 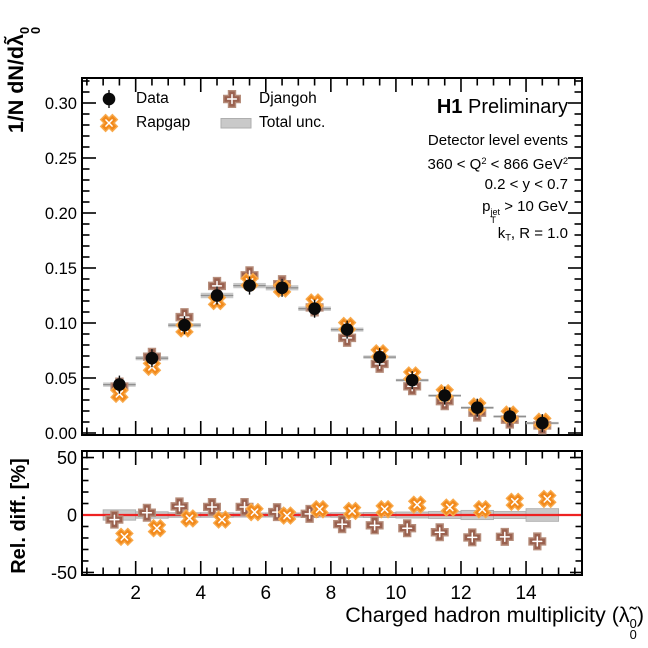 I want to click on svg-text: -50, so click(x=64, y=573).